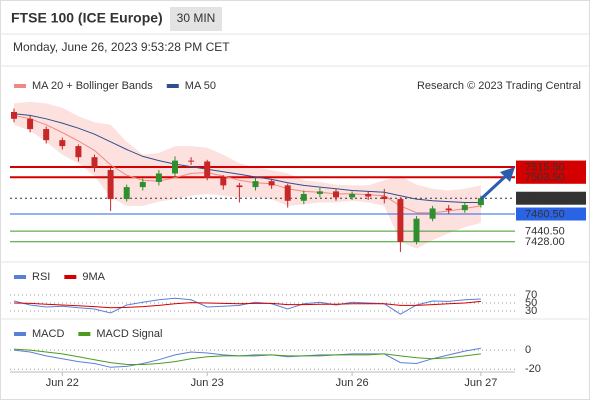 This screenshot has width=590, height=400. What do you see at coordinates (531, 295) in the screenshot?
I see `y-tick-label: 70` at bounding box center [531, 295].